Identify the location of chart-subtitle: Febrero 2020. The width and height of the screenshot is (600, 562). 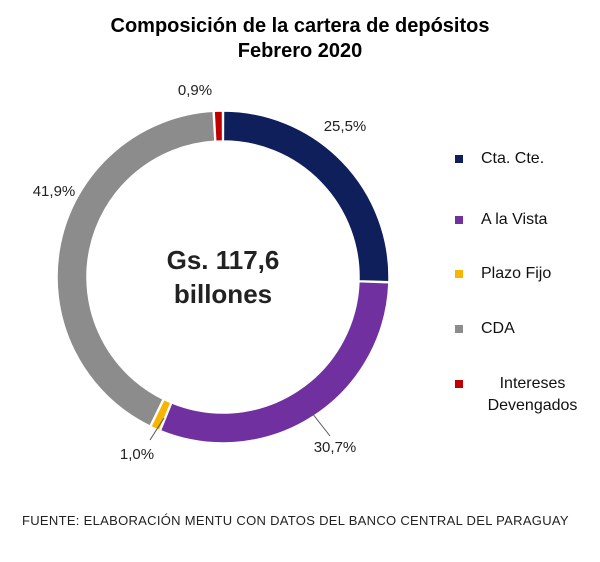
(300, 51).